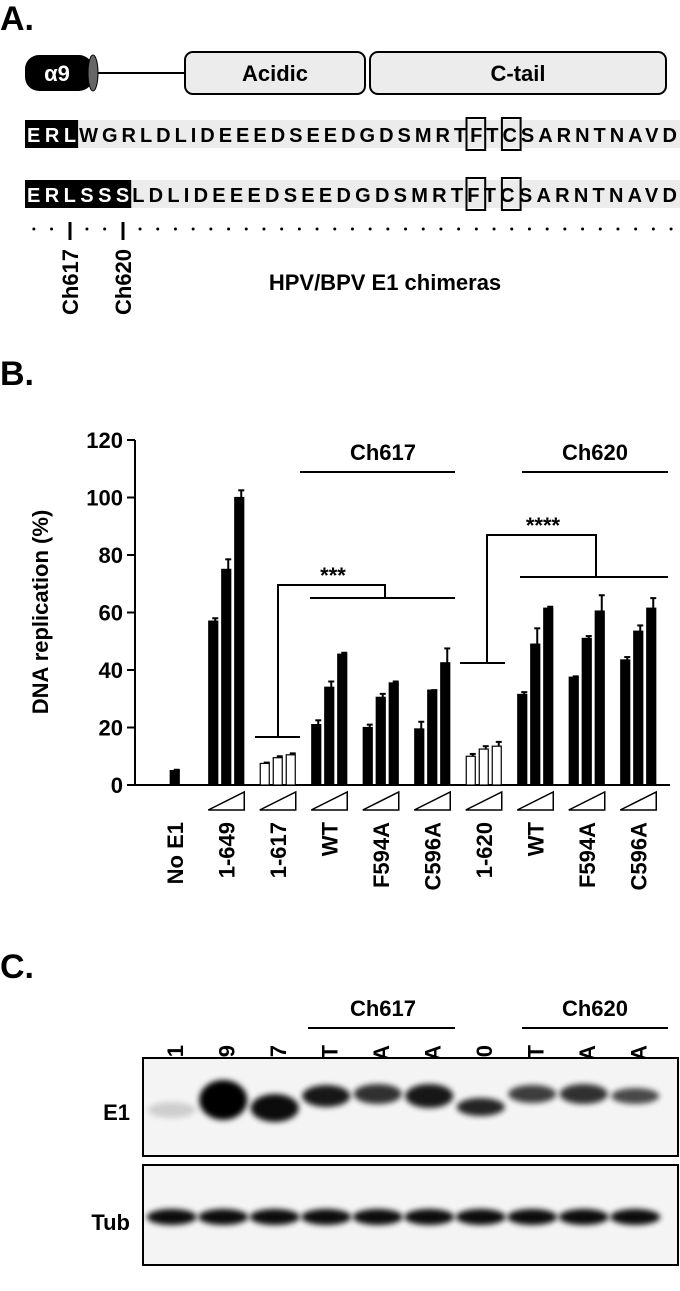  I want to click on helix-label: α9, so click(57, 73).